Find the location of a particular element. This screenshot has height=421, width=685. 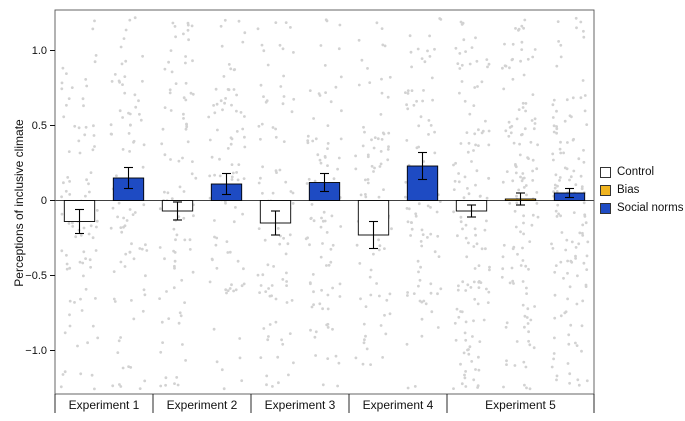

legend-label-social-norms: Social norms is located at coordinates (650, 208).